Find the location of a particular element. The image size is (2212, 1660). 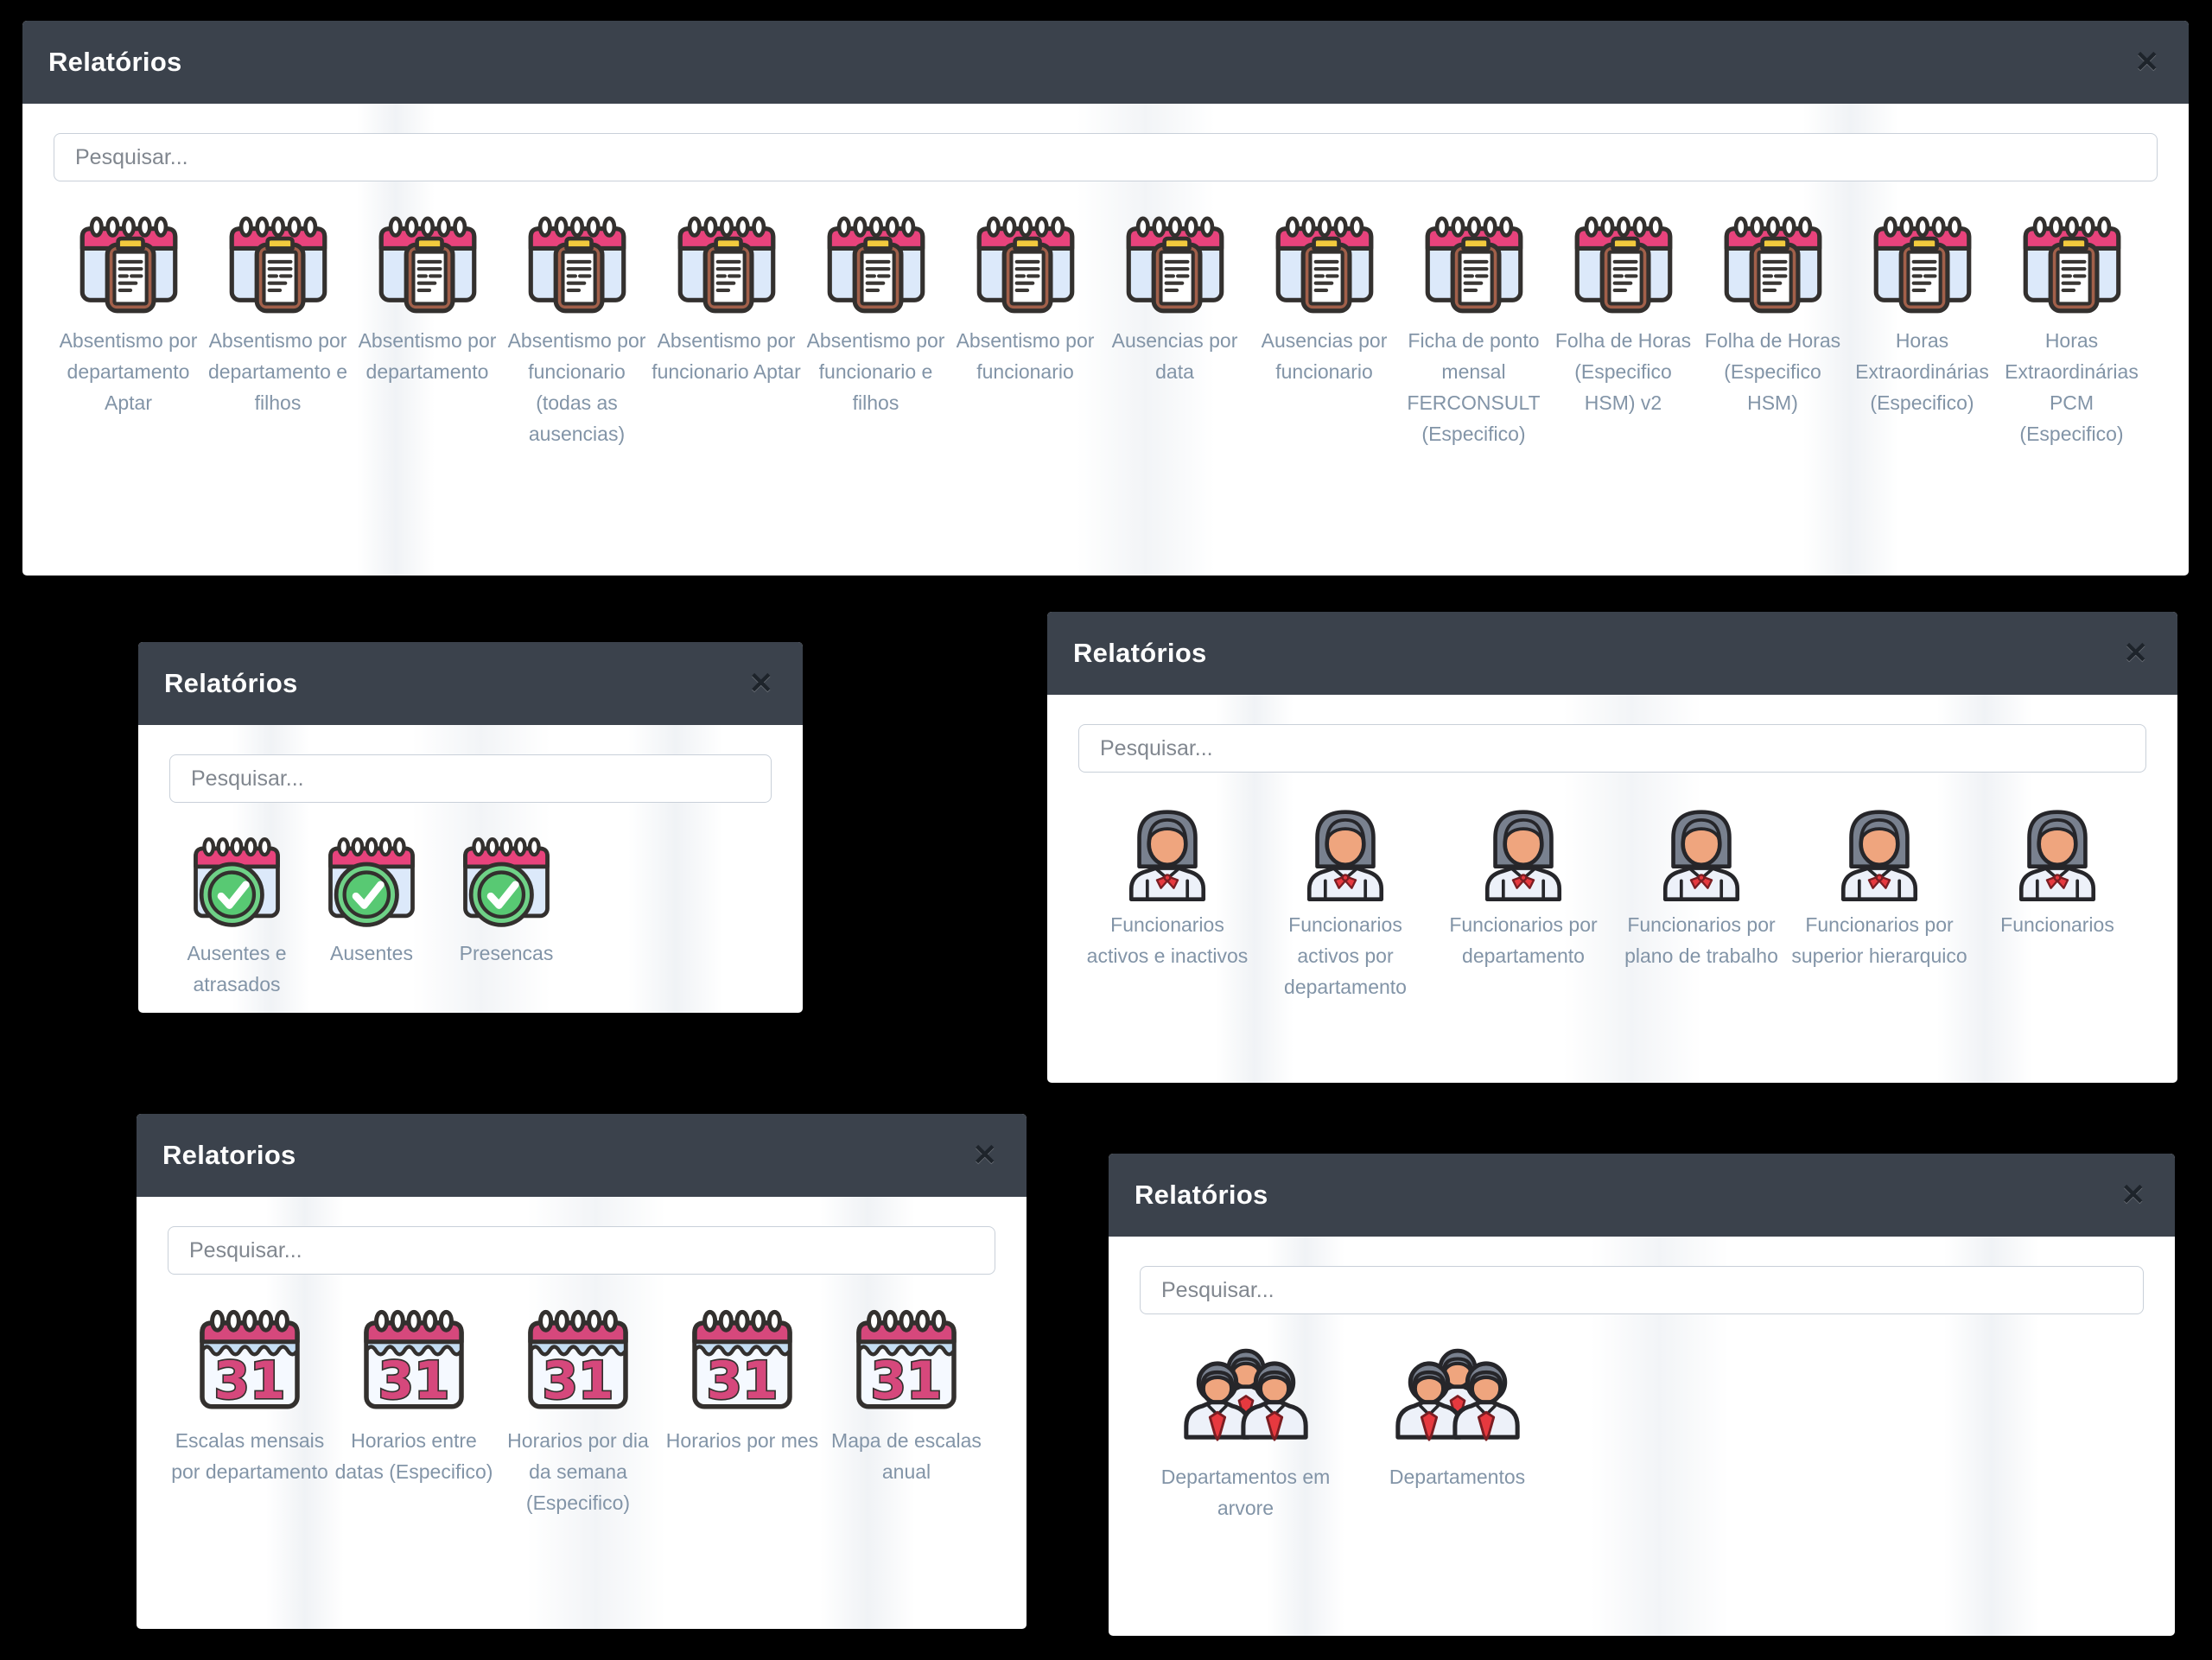

report-item: Funcionarios por departamento is located at coordinates (1523, 886).